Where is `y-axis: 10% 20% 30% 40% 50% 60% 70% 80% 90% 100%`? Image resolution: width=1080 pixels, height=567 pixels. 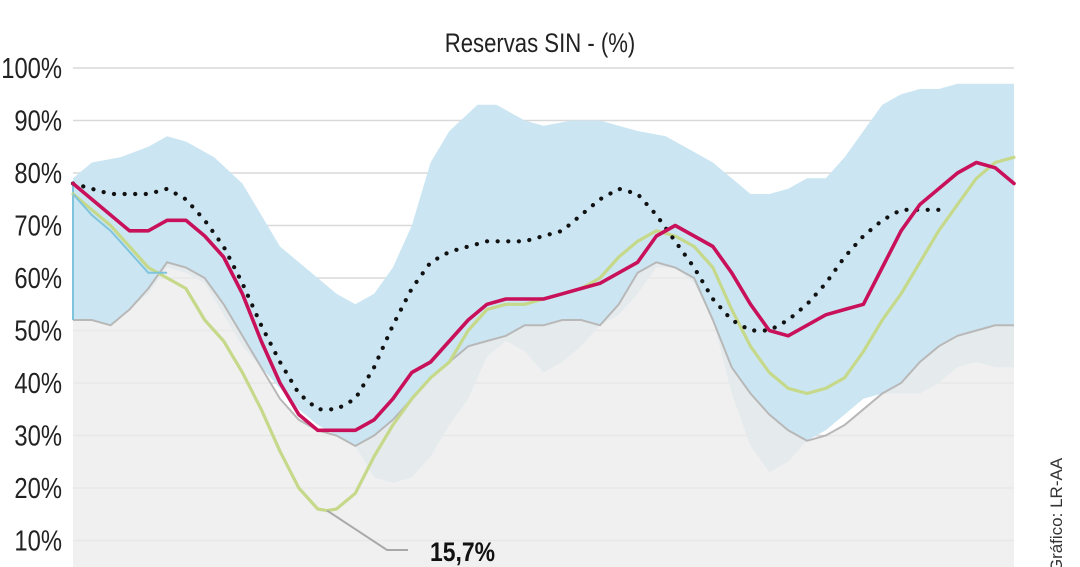
y-axis: 10% 20% 30% 40% 50% 60% 70% 80% 90% 100% is located at coordinates (31, 304).